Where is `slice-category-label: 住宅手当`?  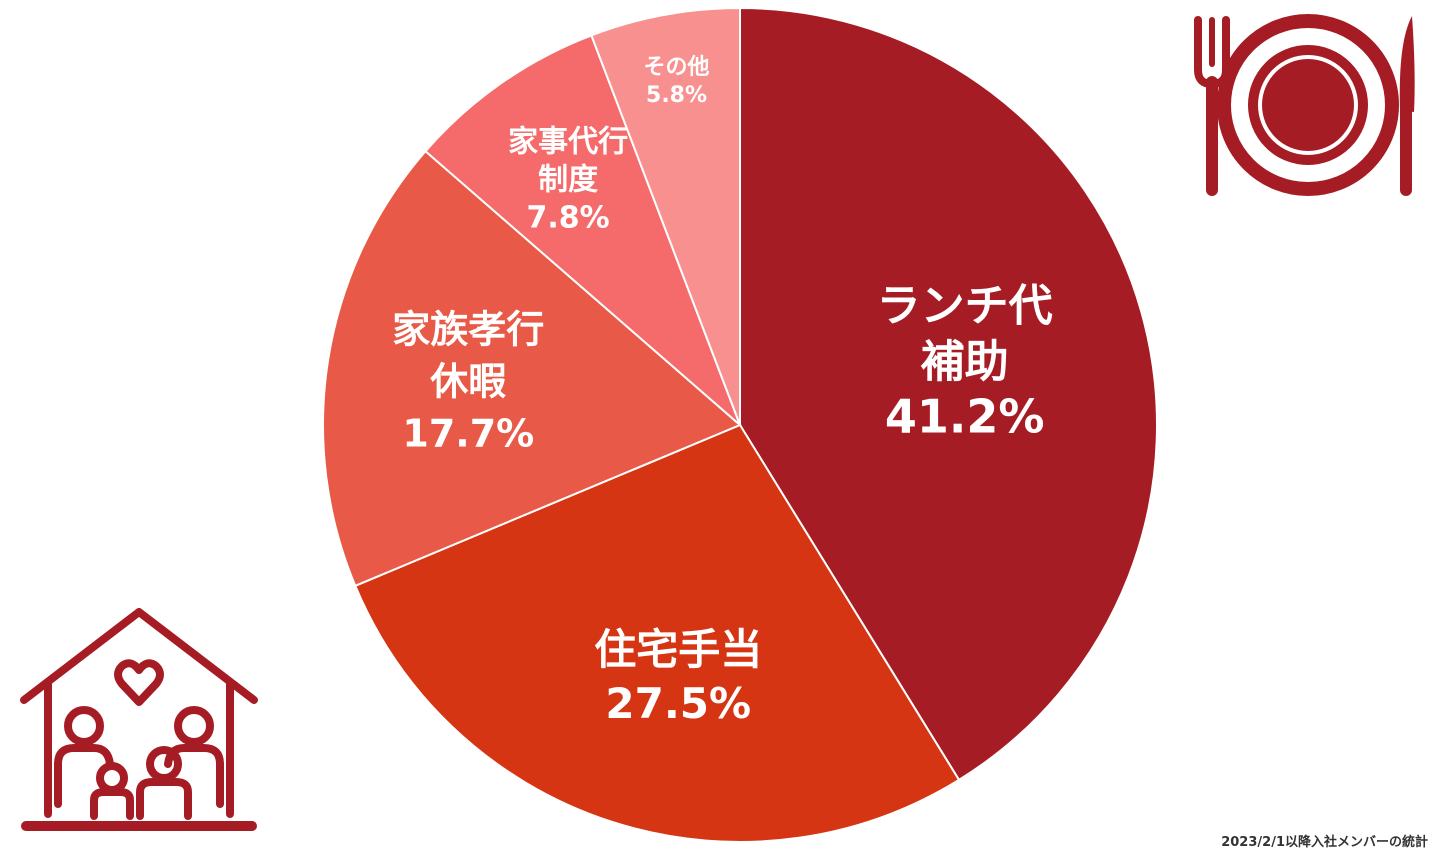
slice-category-label: 住宅手当 is located at coordinates (678, 649).